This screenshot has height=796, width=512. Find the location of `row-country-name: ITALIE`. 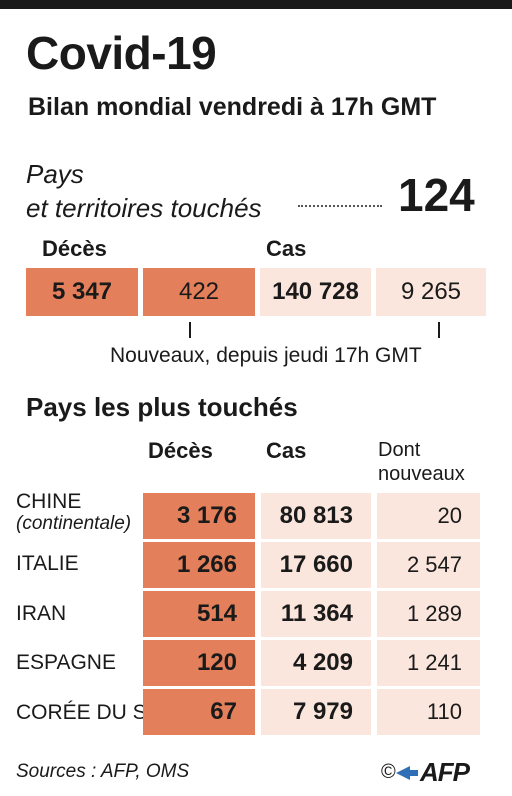

row-country-name: ITALIE is located at coordinates (47, 563).